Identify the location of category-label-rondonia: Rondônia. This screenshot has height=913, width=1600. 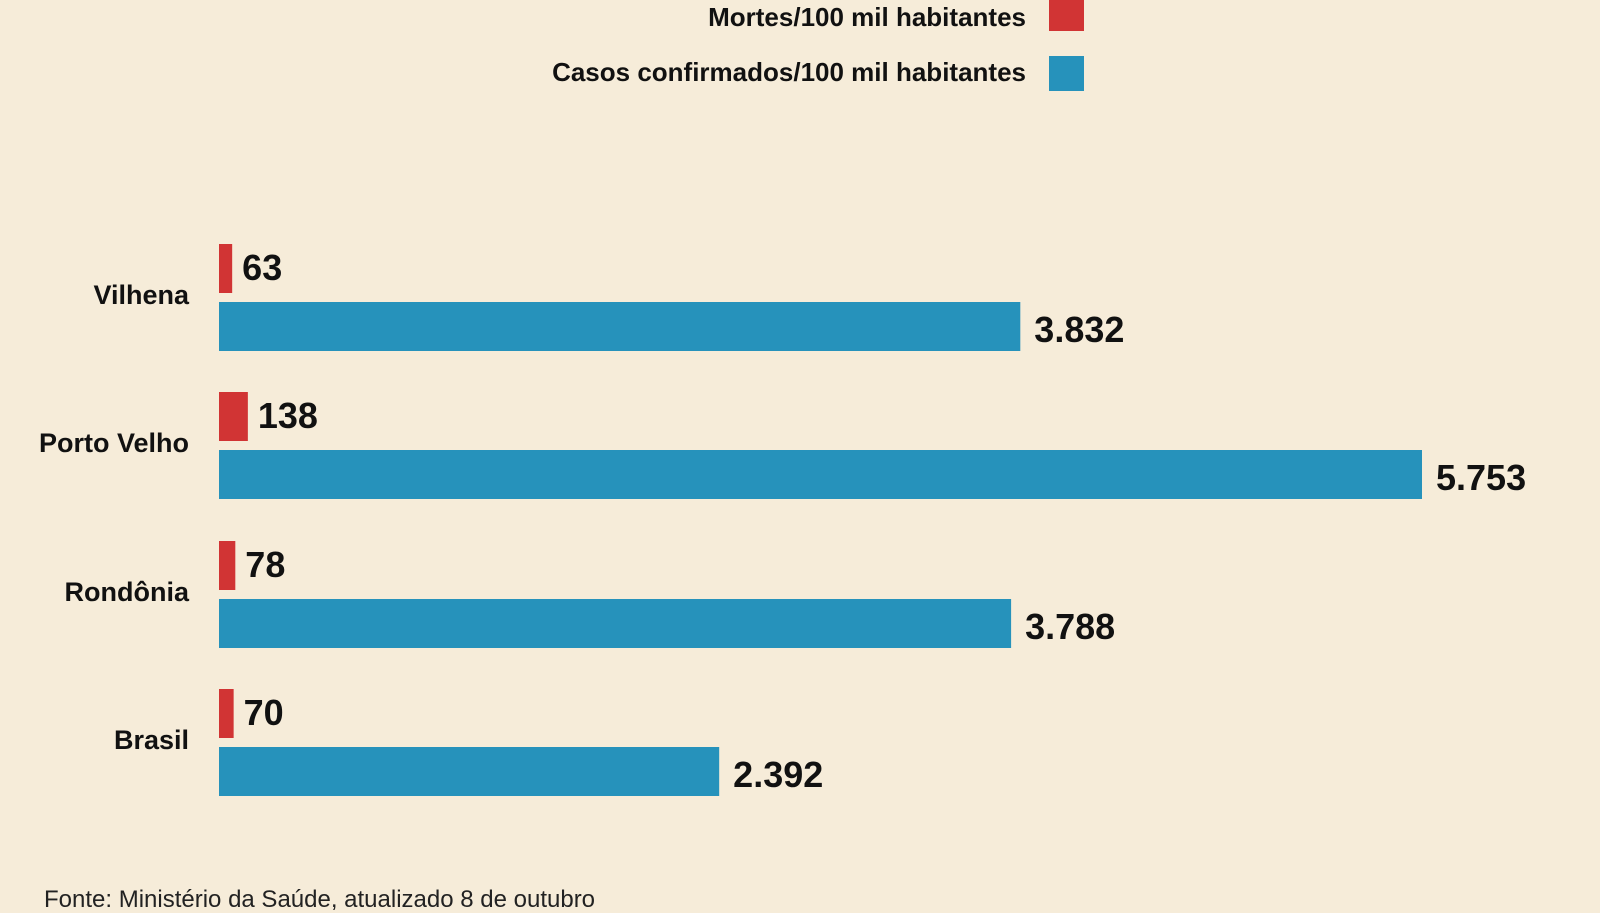
(127, 592).